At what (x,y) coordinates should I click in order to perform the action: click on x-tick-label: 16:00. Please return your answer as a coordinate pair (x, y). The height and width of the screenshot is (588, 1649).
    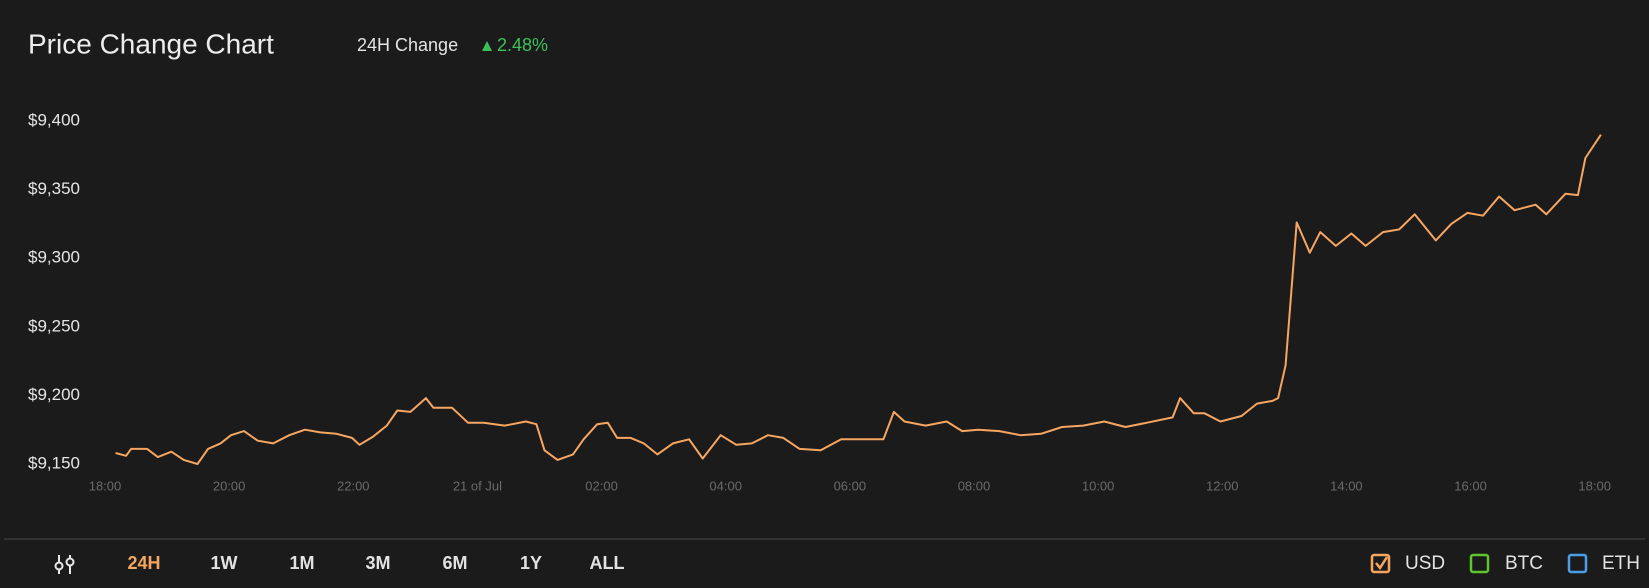
    Looking at the image, I should click on (1470, 485).